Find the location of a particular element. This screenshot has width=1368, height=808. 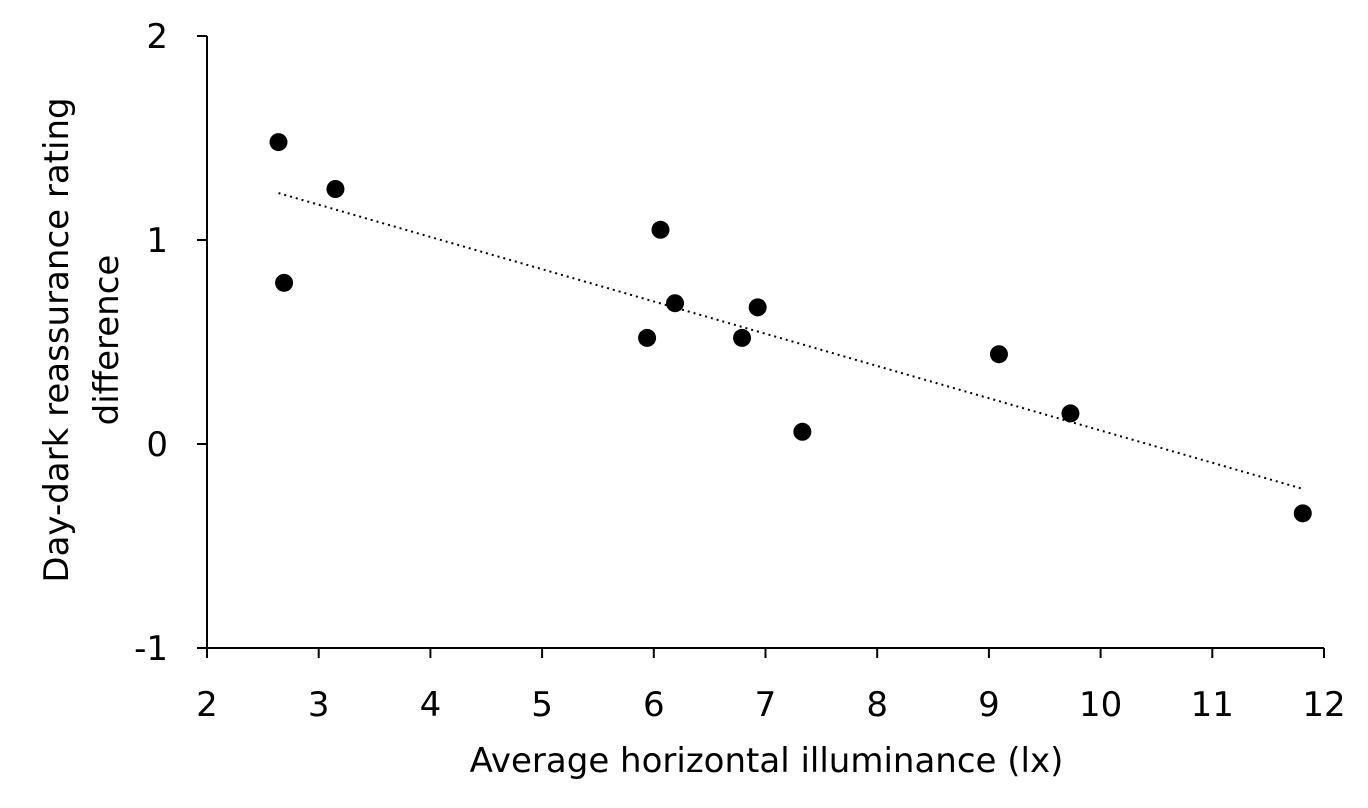

x-tick-label: 5 is located at coordinates (542, 705).